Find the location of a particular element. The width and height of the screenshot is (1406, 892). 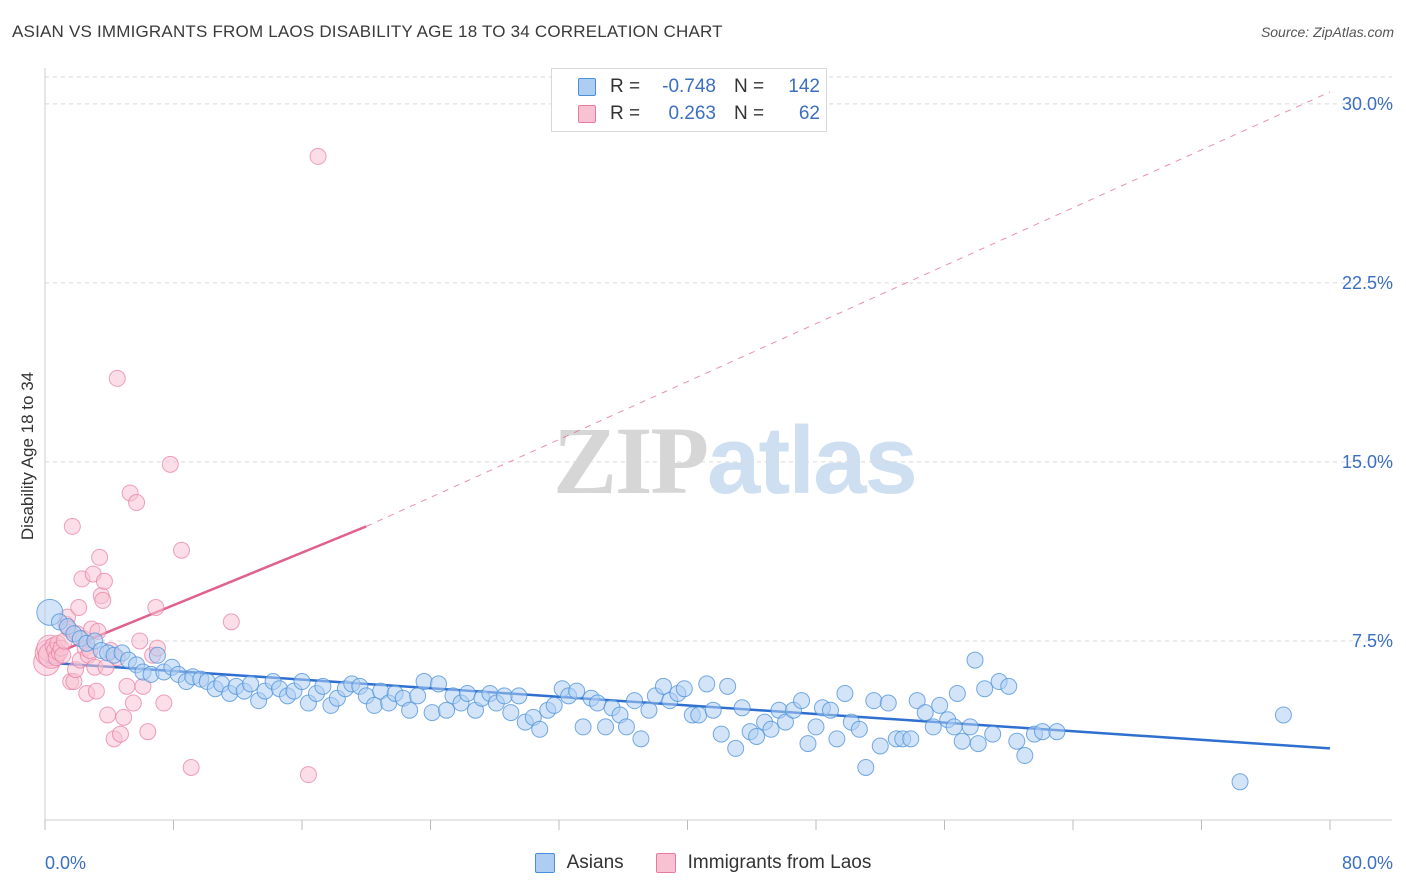

legend-row-asians: R = -0.748 N = 142 is located at coordinates (686, 87).